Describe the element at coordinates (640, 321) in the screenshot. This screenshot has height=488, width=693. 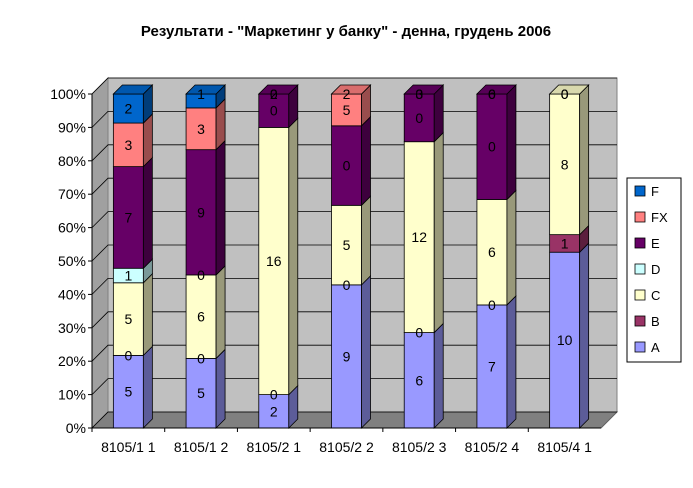
I see `legend-swatch-b` at that location.